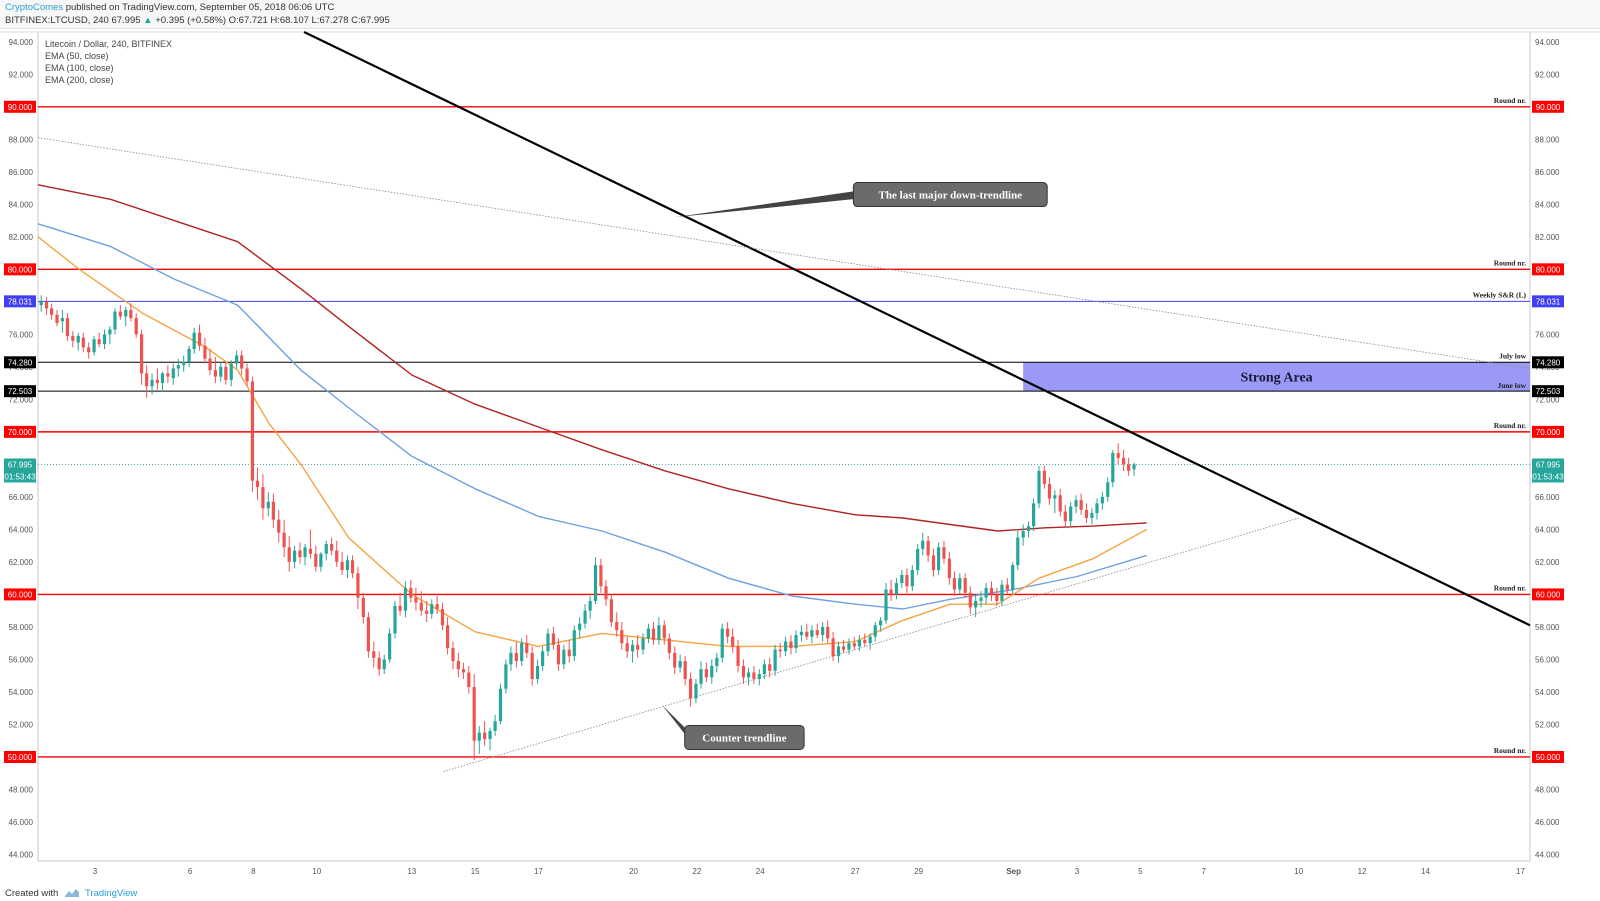  What do you see at coordinates (1547, 562) in the screenshot?
I see `y-tick-label-right: 62.000` at bounding box center [1547, 562].